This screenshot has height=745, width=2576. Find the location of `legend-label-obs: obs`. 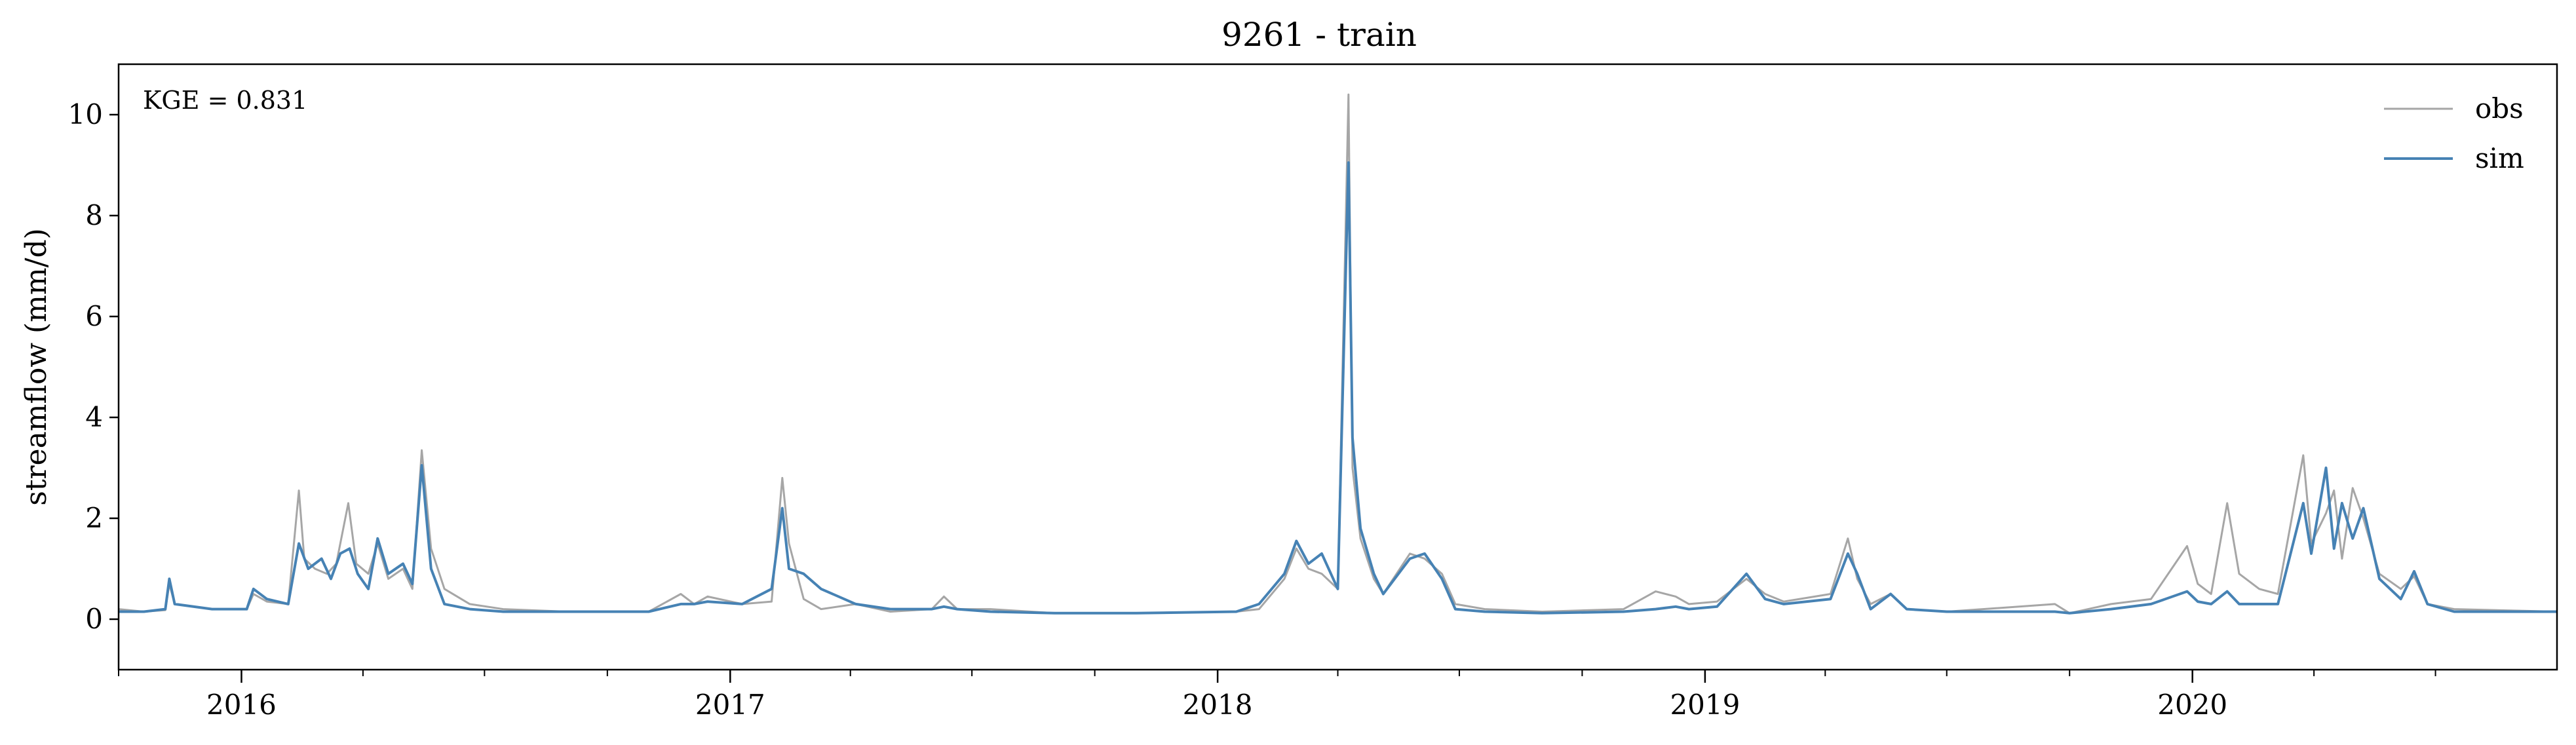

legend-label-obs: obs is located at coordinates (2499, 108).